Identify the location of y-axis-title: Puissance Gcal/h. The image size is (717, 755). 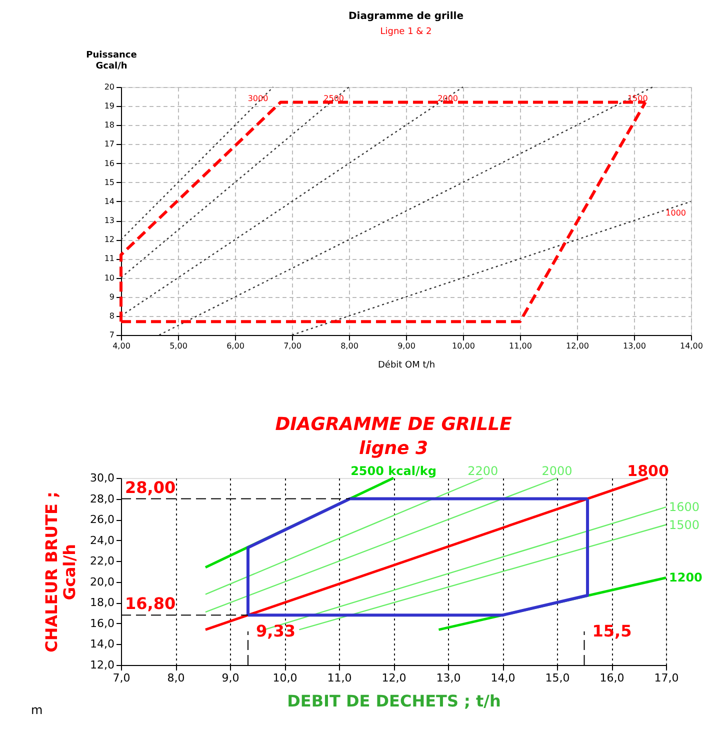
(111, 61).